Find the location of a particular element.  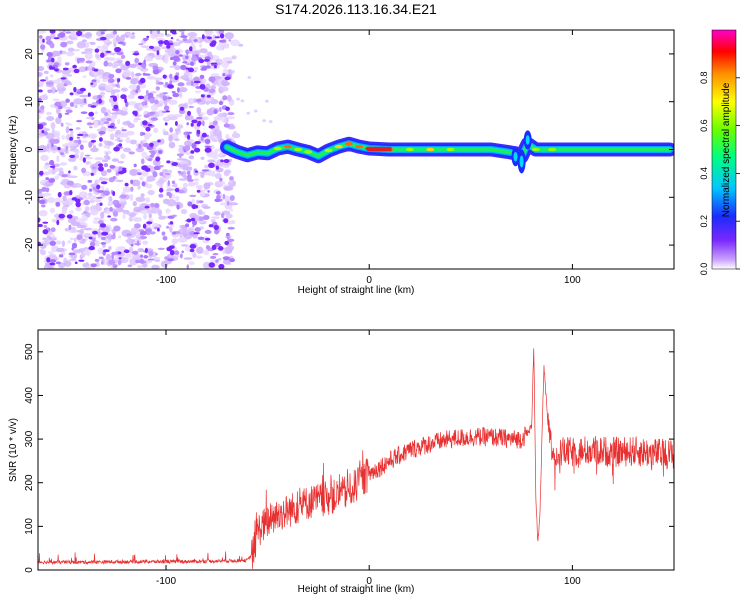

ridge-peak-band is located at coordinates (379, 149).